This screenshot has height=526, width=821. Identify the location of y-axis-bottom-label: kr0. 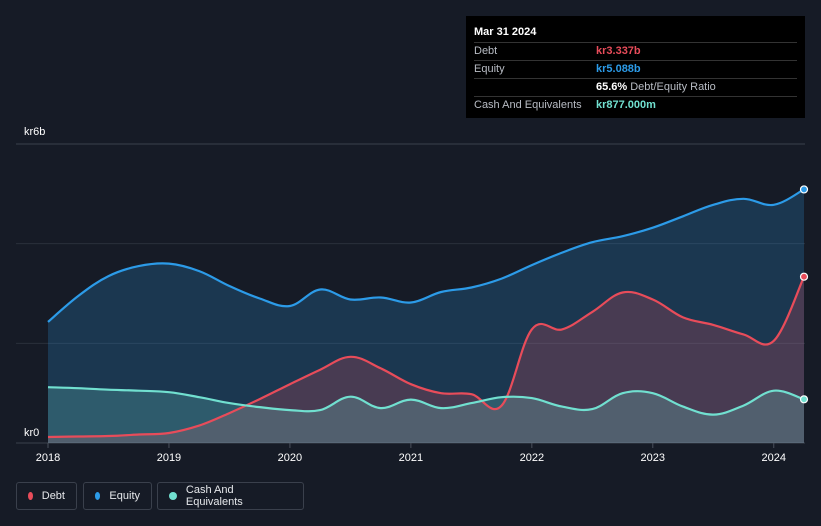
(31, 433).